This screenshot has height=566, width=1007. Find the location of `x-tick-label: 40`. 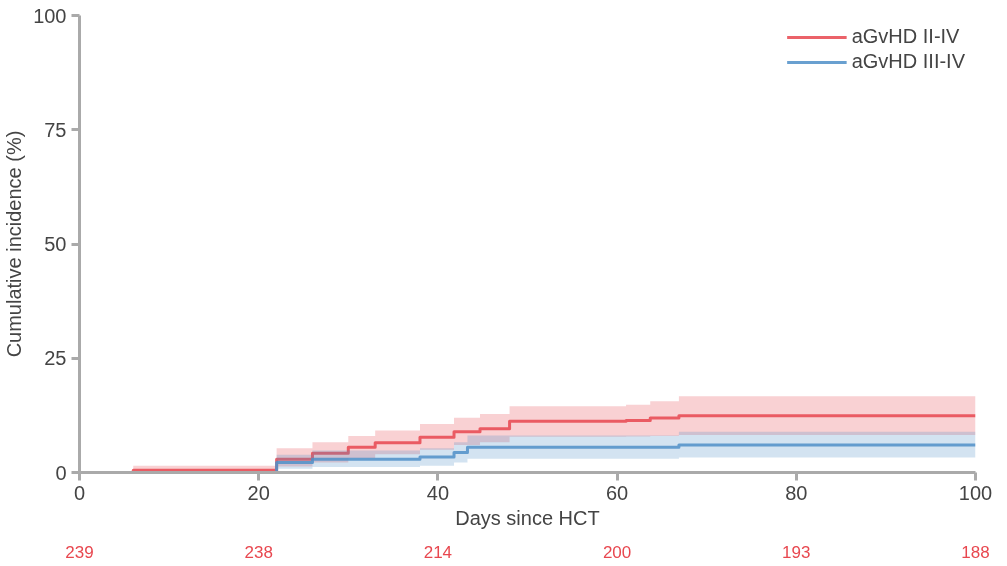

x-tick-label: 40 is located at coordinates (438, 492).